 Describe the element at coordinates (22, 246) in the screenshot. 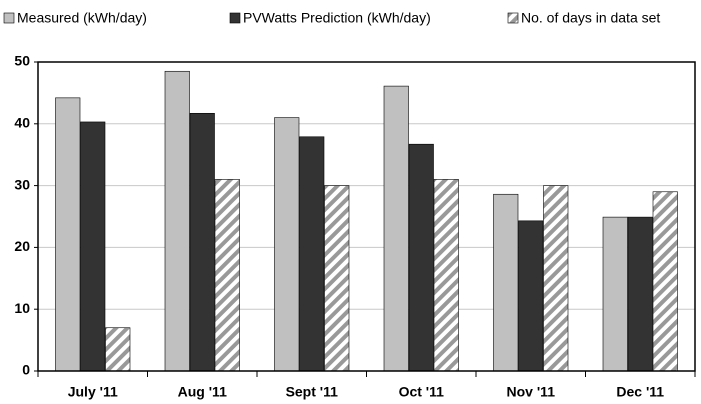

I see `y-tick-label: 20` at that location.